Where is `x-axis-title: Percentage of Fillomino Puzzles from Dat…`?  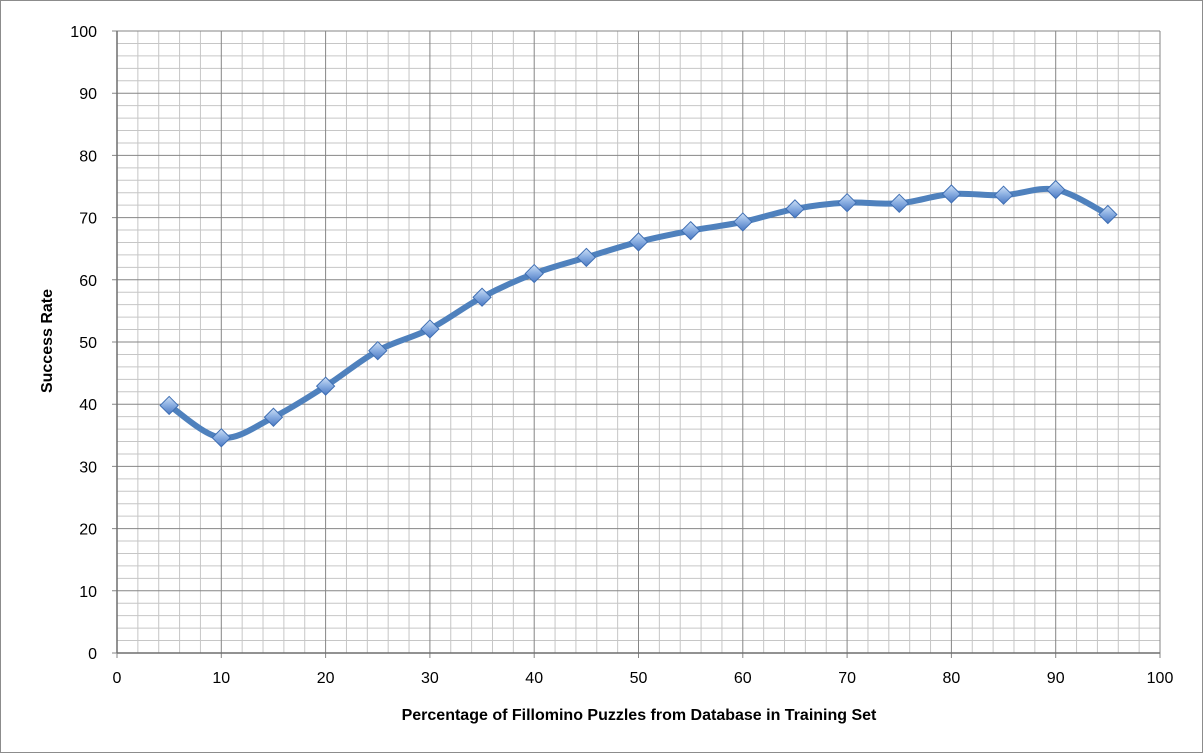 x-axis-title: Percentage of Fillomino Puzzles from Dat… is located at coordinates (639, 715).